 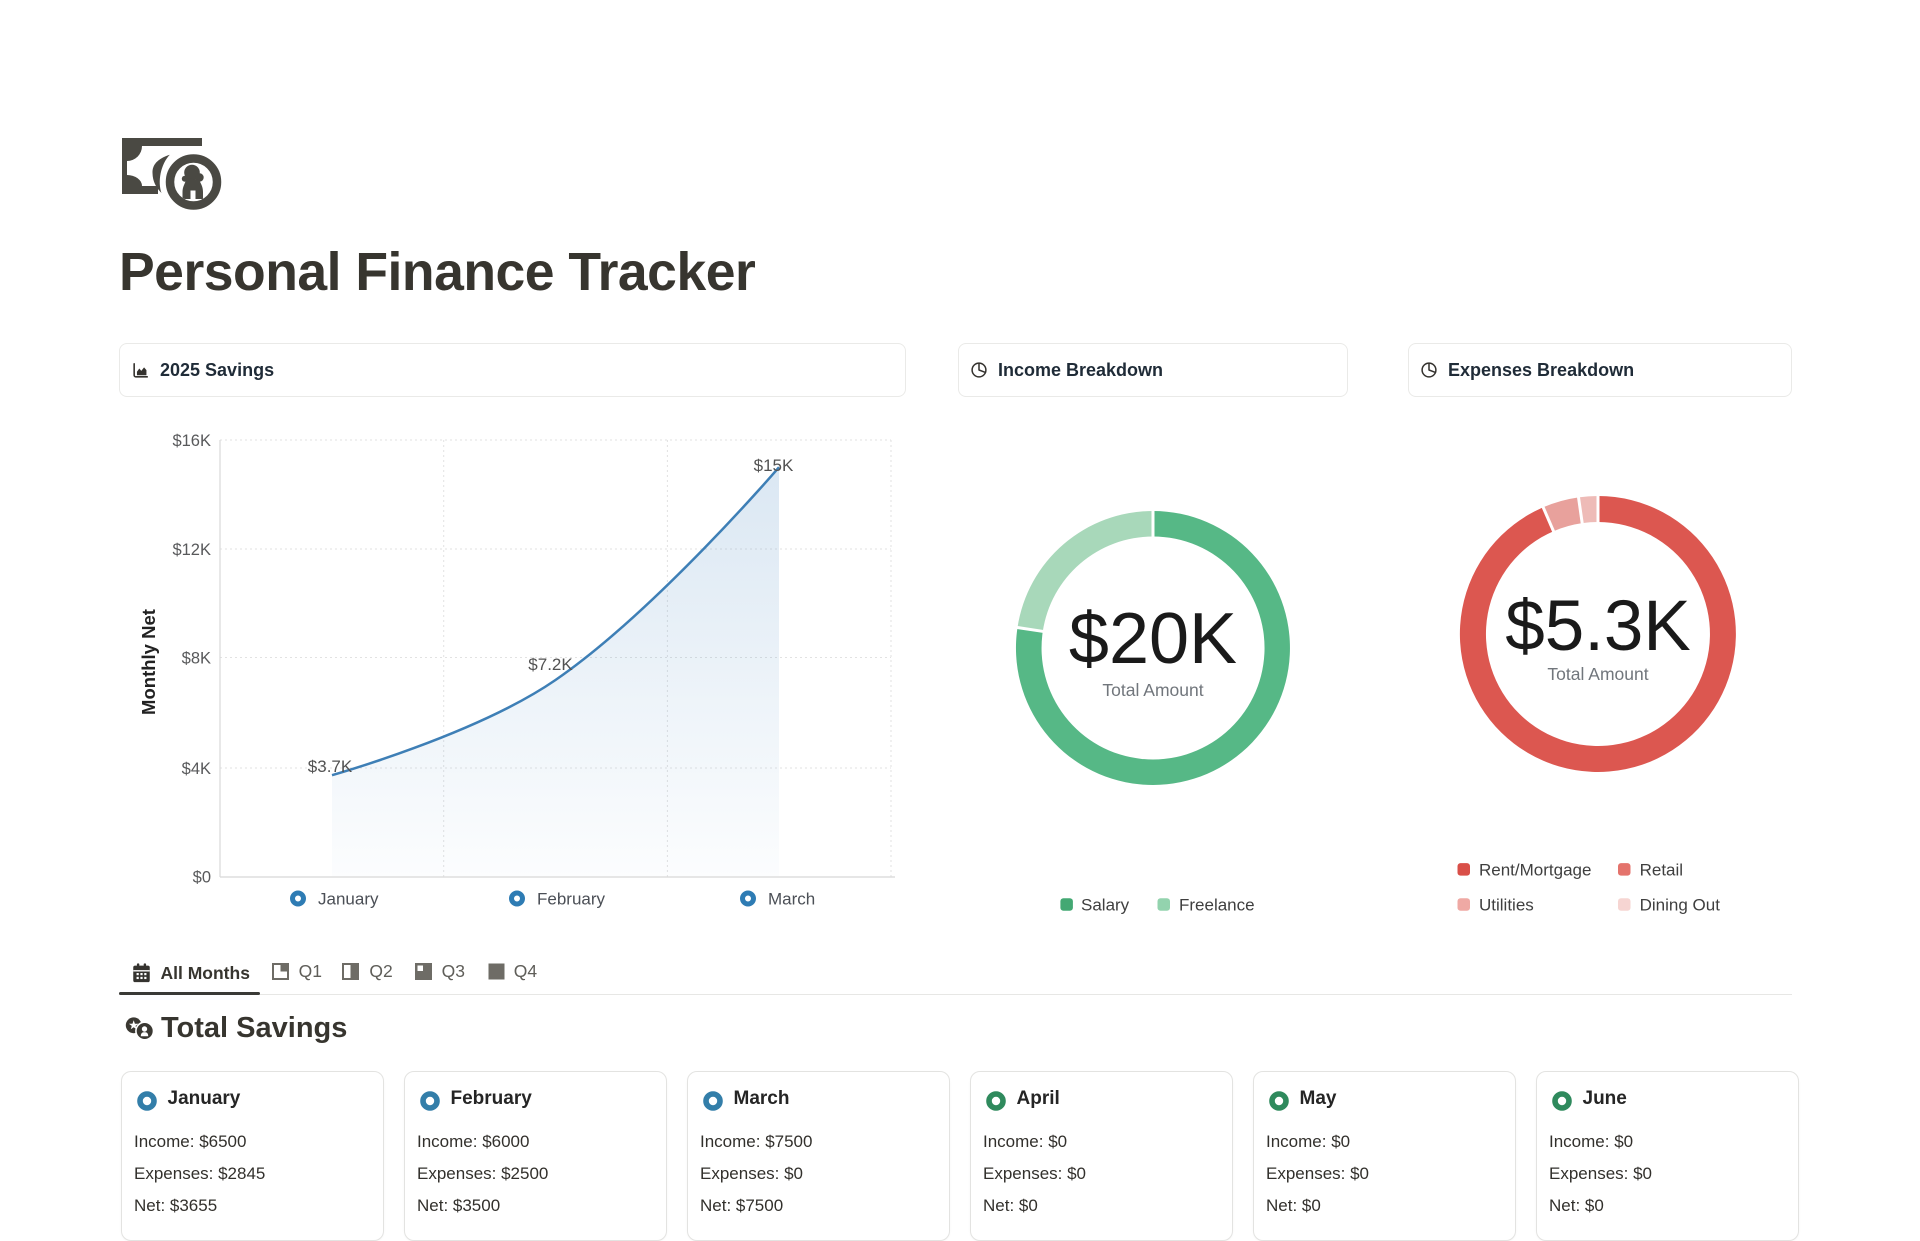 I want to click on svg-text: $8K, so click(x=196, y=659).